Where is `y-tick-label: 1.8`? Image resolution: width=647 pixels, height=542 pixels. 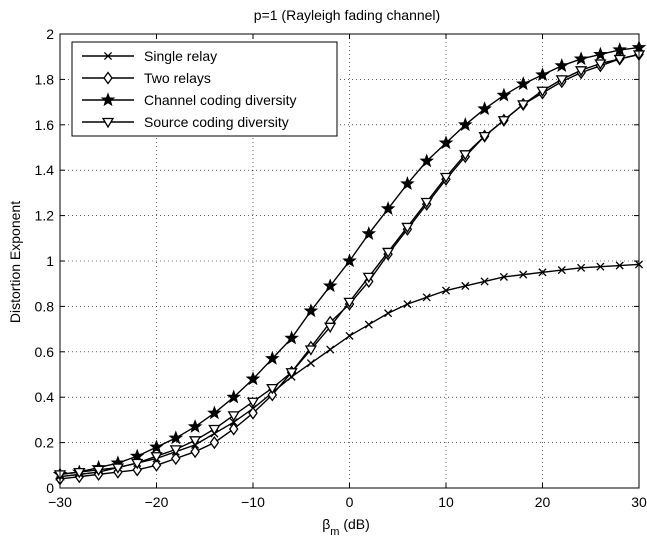
y-tick-label: 1.8 is located at coordinates (45, 79).